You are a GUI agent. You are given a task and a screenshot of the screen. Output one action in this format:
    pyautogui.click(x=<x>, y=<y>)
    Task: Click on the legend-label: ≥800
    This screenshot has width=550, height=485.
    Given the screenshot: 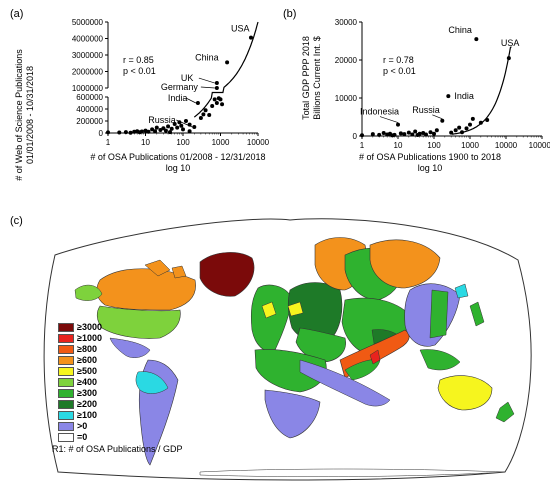 What is the action you would take?
    pyautogui.click(x=87, y=349)
    